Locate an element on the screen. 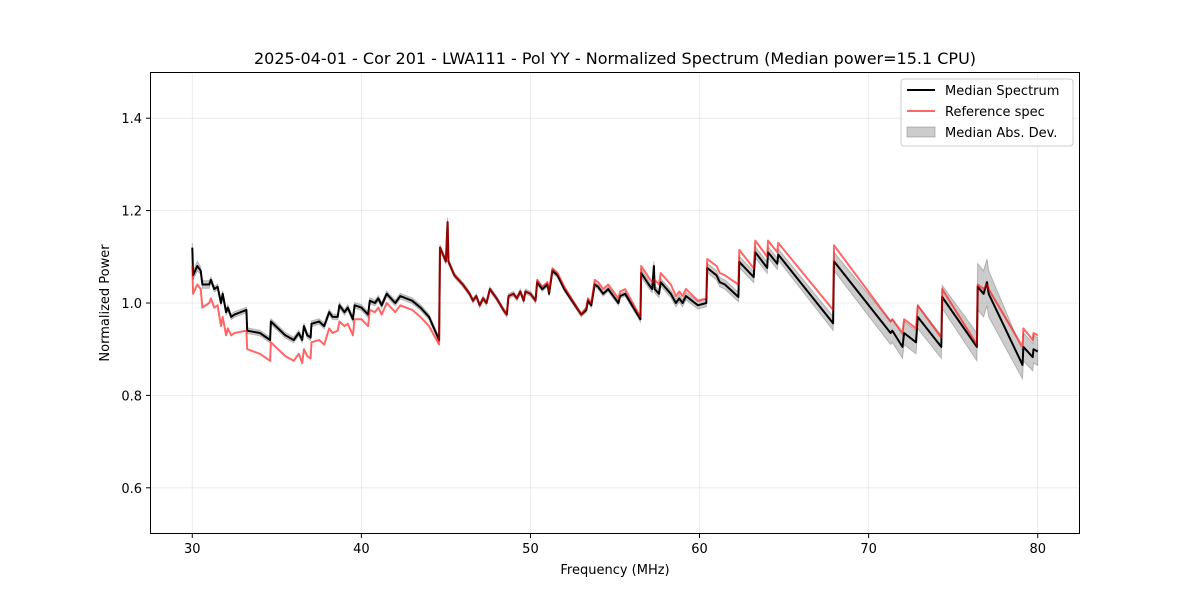  x-tick-label: 40 is located at coordinates (361, 549).